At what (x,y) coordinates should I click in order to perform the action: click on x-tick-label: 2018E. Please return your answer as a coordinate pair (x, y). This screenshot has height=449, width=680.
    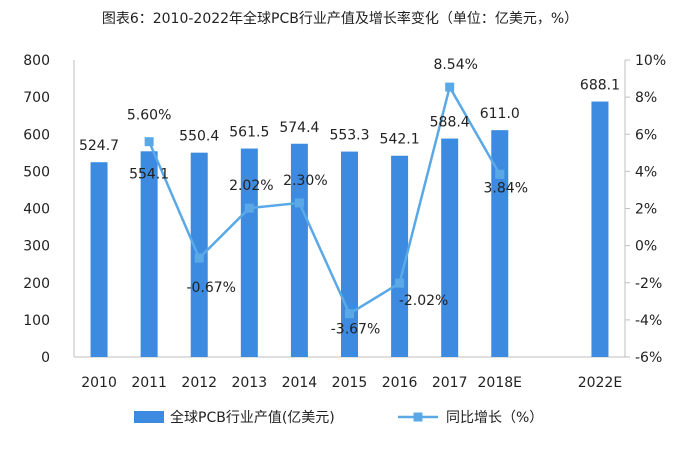
    Looking at the image, I should click on (500, 383).